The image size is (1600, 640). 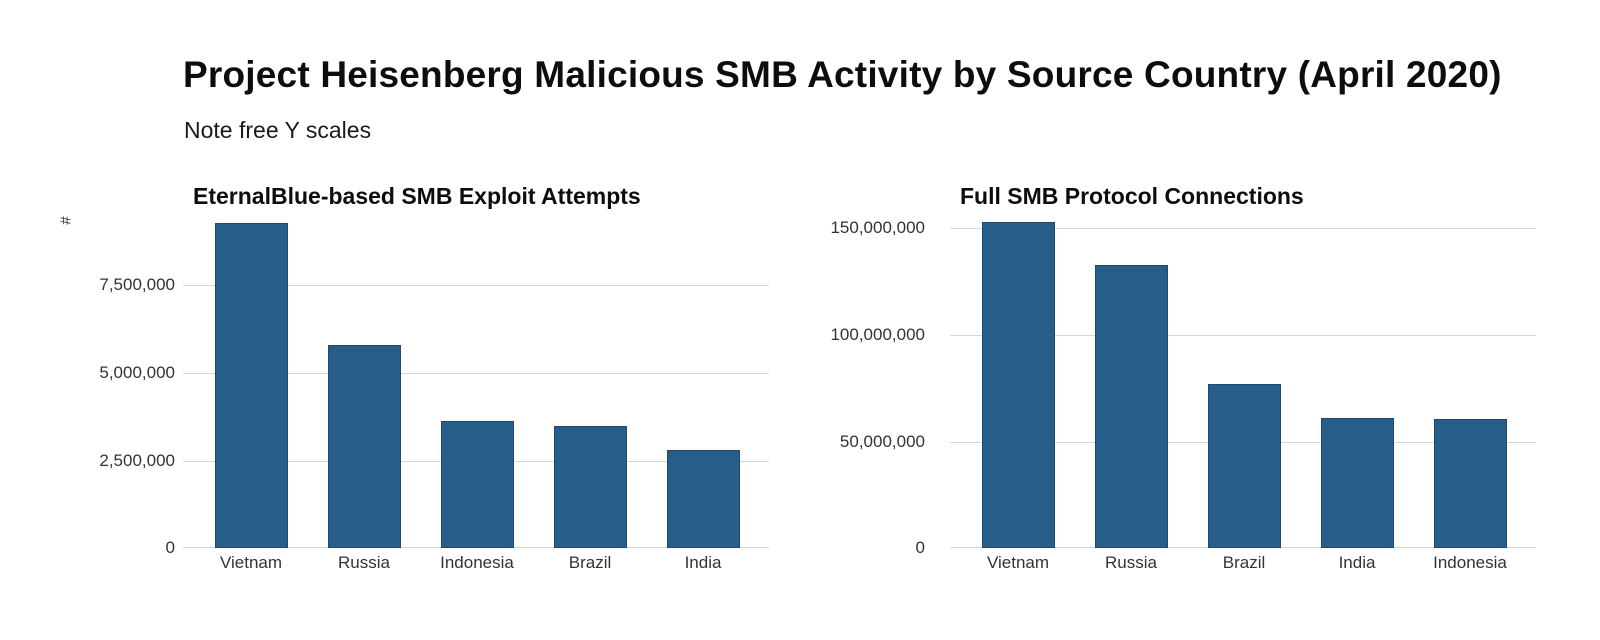 I want to click on y-tick-label: 2,500,000, so click(x=137, y=460).